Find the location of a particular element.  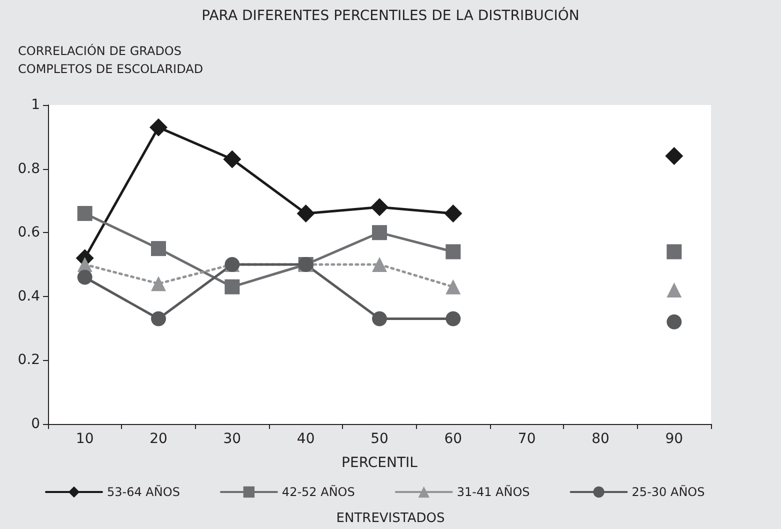

y-tick-label: 0.2 is located at coordinates (29, 360).